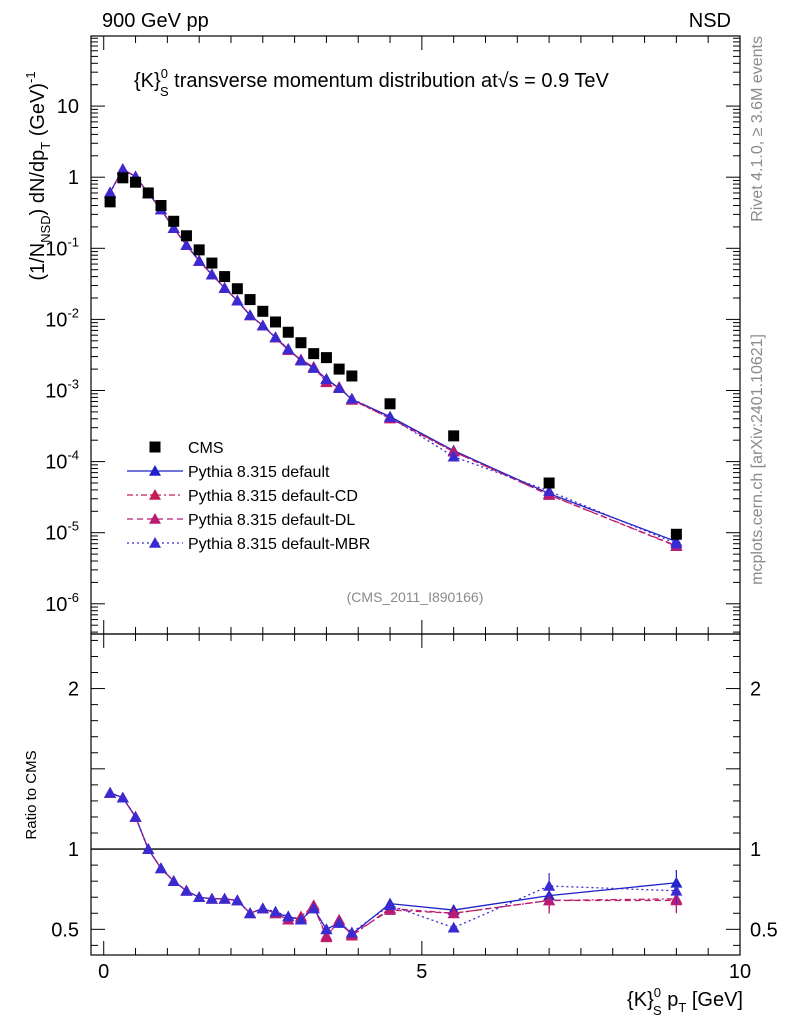 This screenshot has width=786, height=1024. What do you see at coordinates (62, 318) in the screenshot?
I see `main-y-tick-label: 10⁻²` at bounding box center [62, 318].